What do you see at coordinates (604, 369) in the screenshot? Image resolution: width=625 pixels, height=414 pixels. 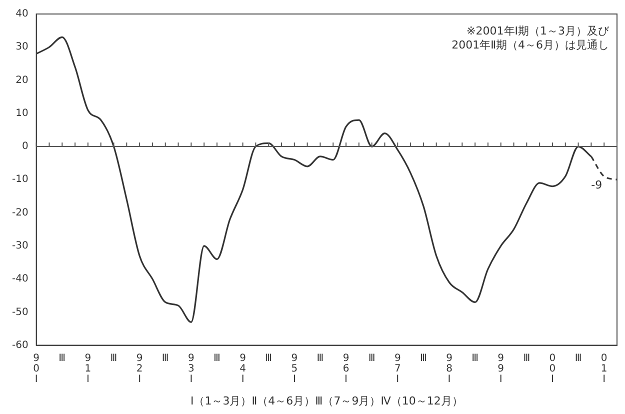 I see `x-tick-label: 01Ⅰ` at bounding box center [604, 369].